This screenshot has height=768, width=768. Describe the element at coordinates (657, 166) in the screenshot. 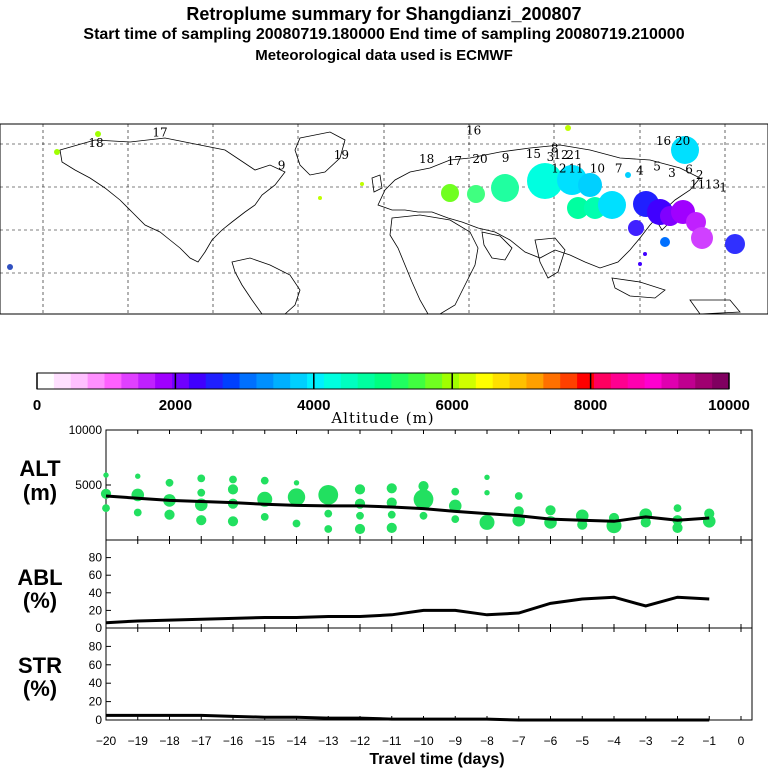

I see `map-label: 5` at that location.